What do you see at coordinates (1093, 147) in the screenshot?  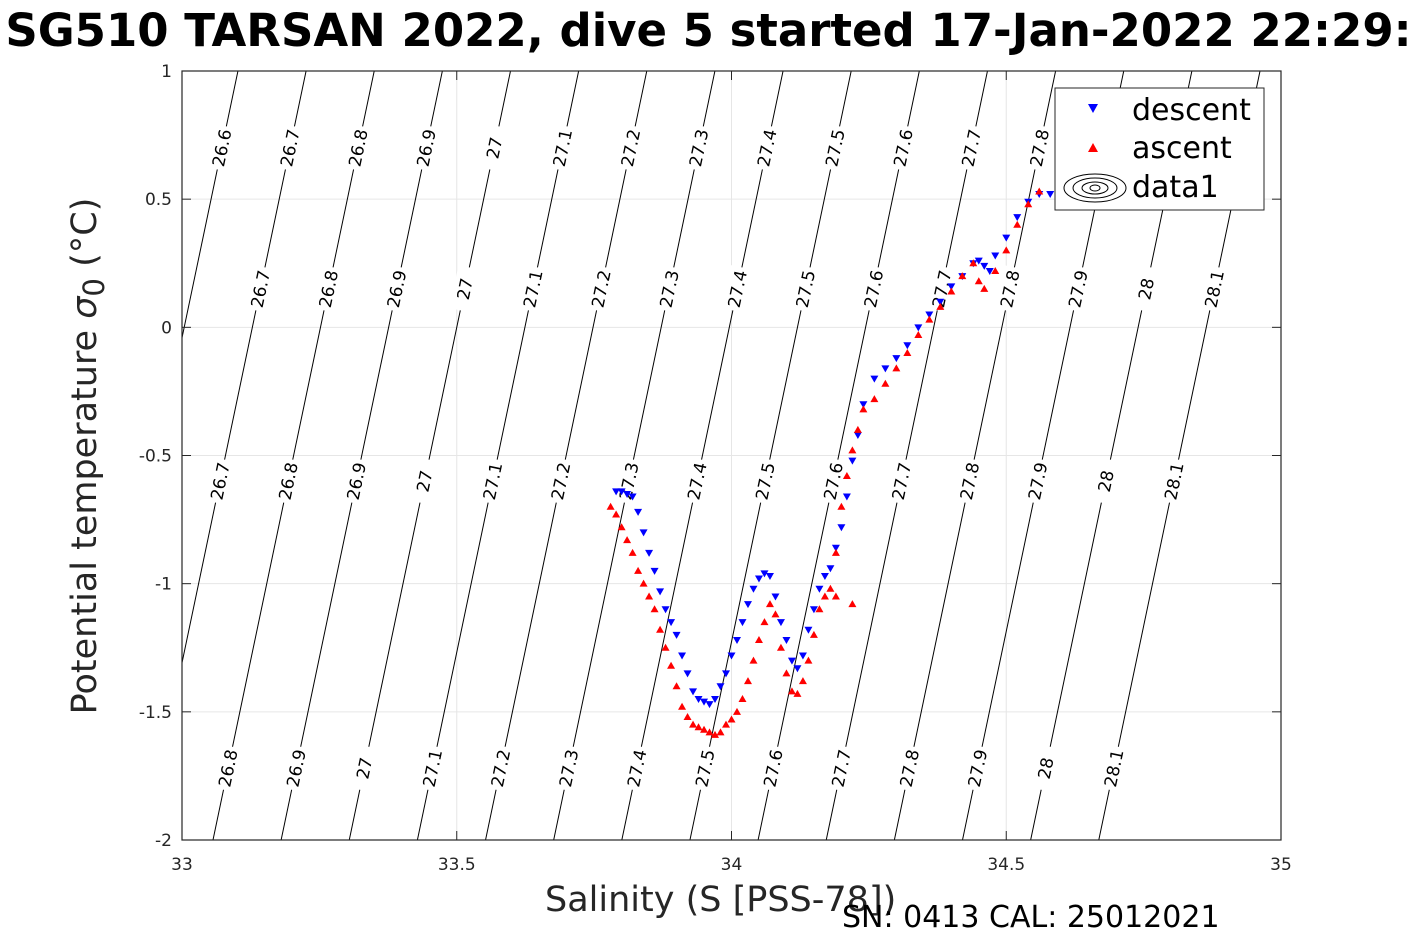 I see `legend-ascent-marker` at bounding box center [1093, 147].